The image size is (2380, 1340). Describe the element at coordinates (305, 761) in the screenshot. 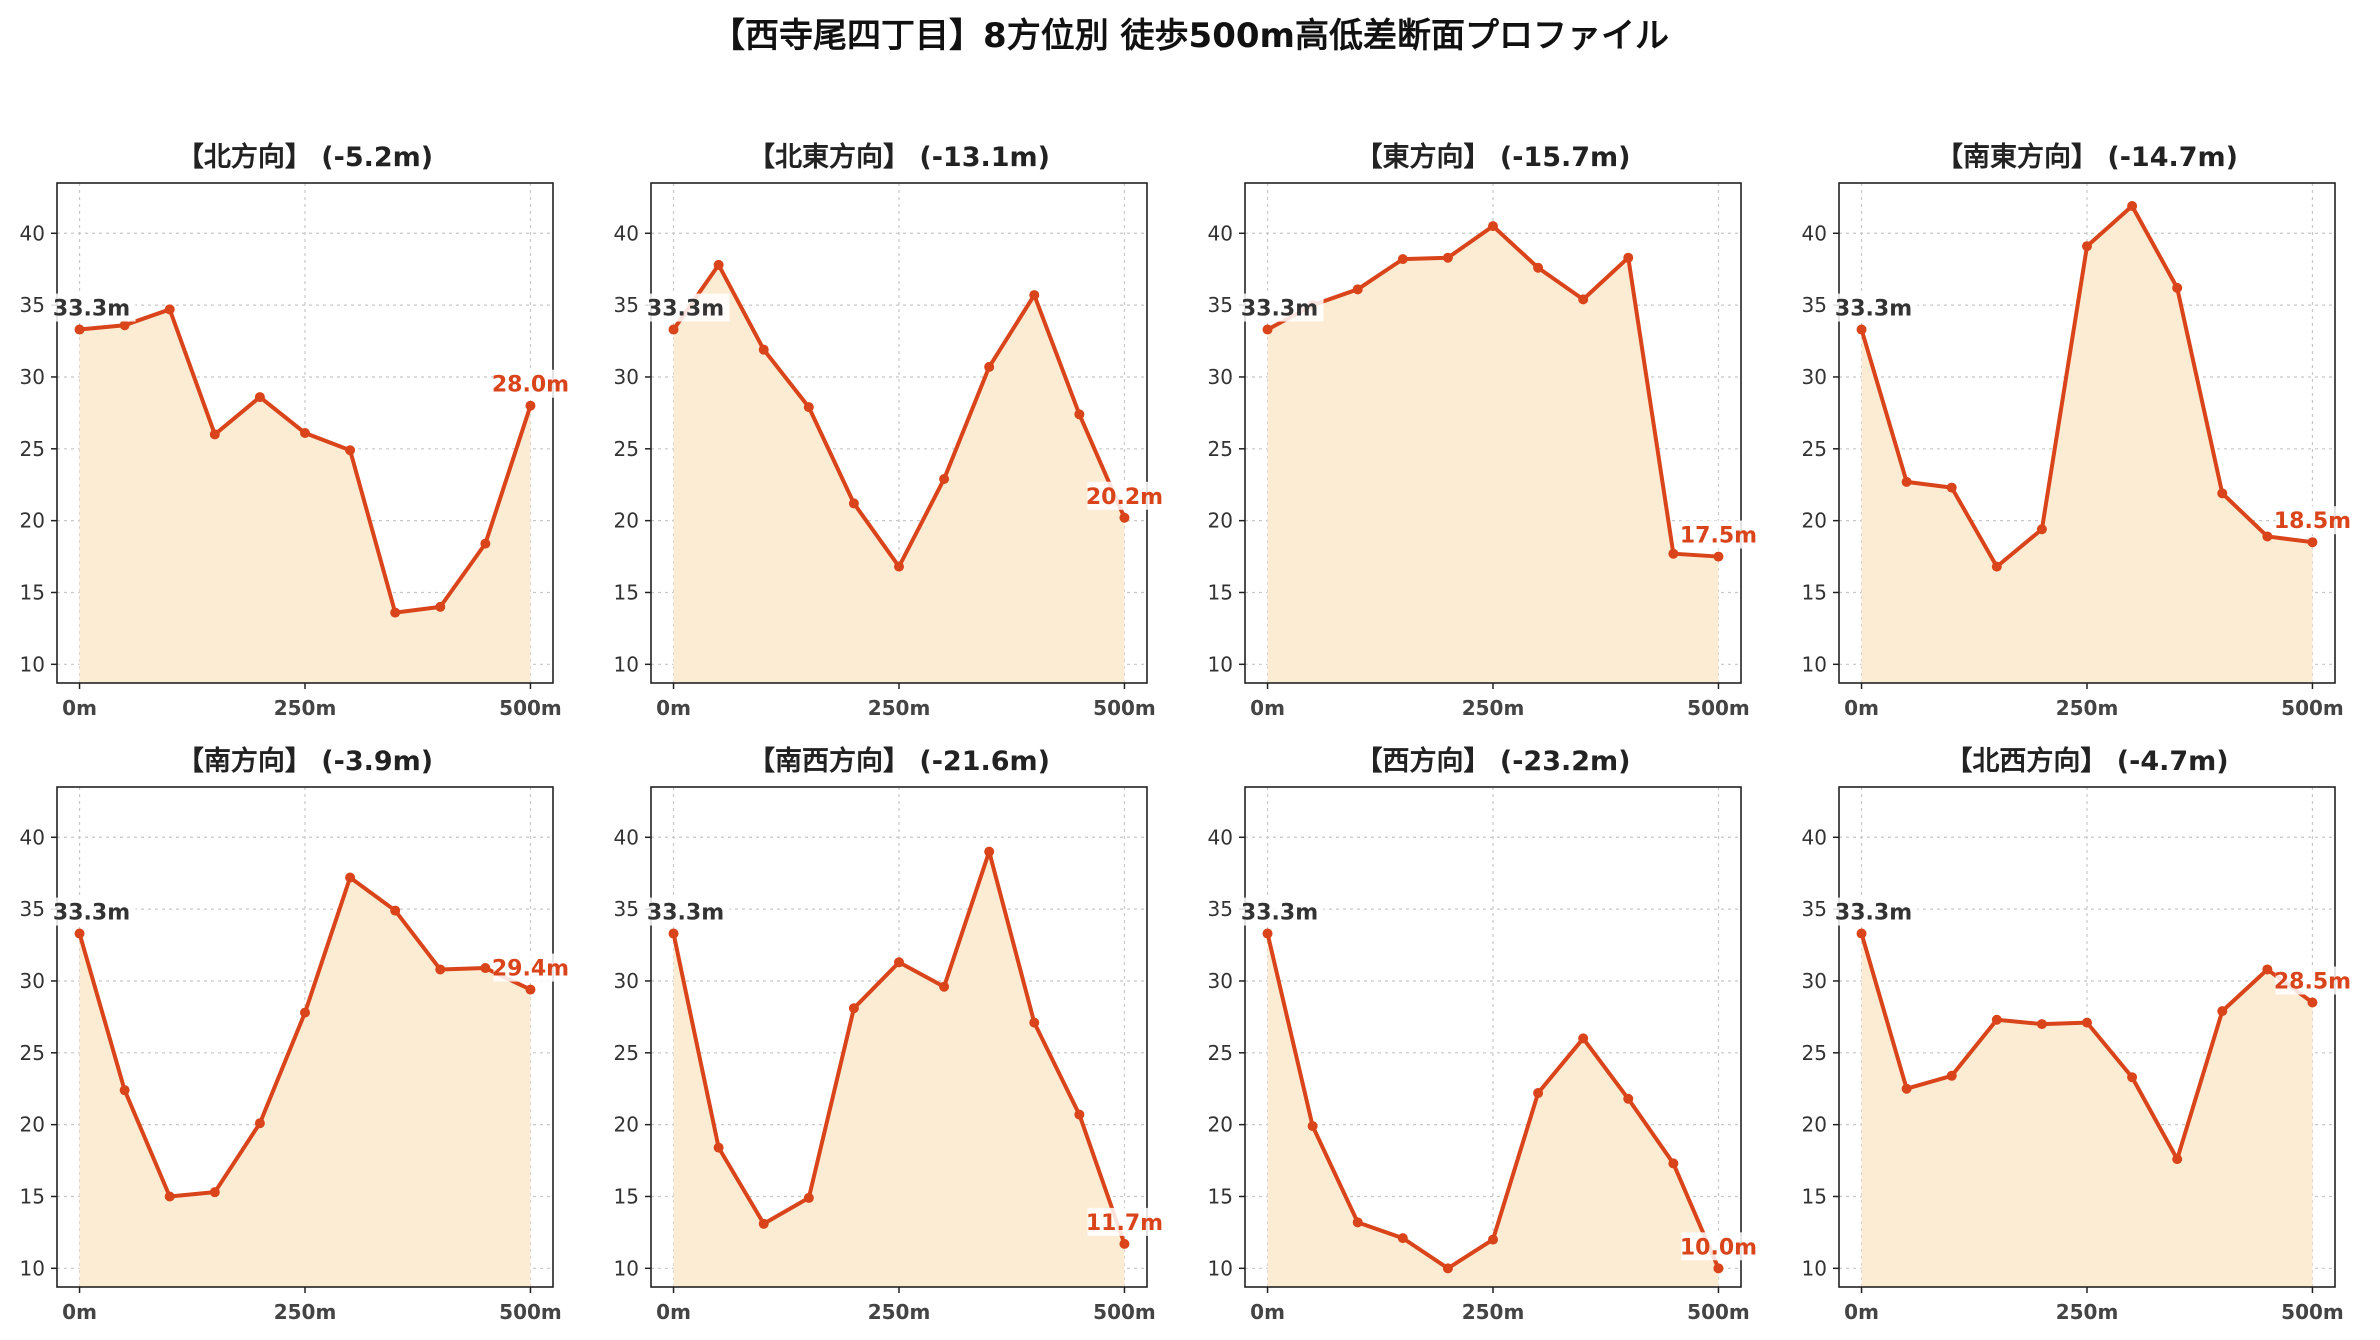

I see `subplot-title: 【南方向】 (-3.9m)` at that location.